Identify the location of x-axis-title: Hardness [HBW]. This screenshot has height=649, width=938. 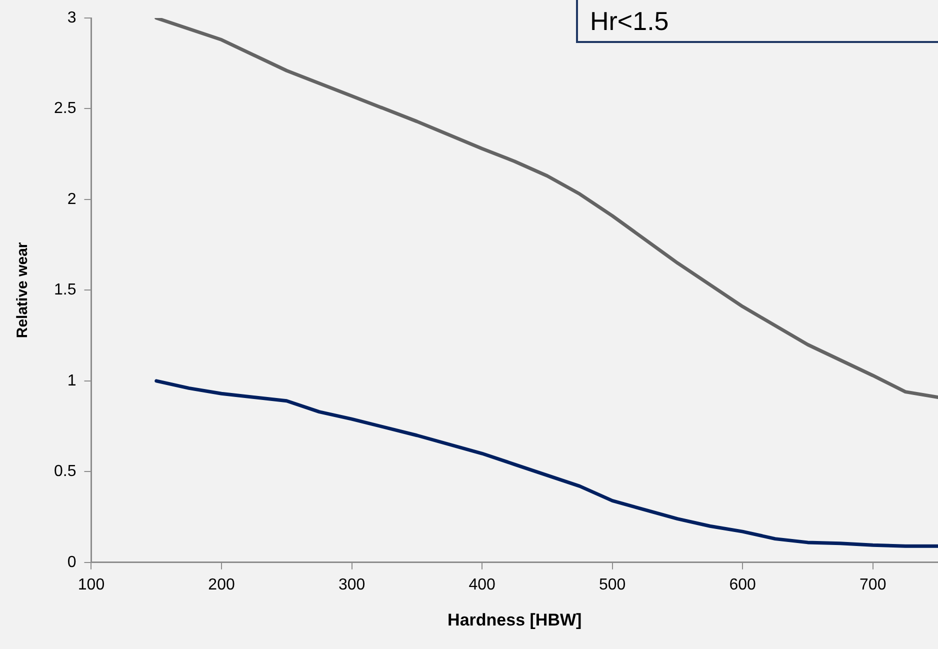
(515, 620).